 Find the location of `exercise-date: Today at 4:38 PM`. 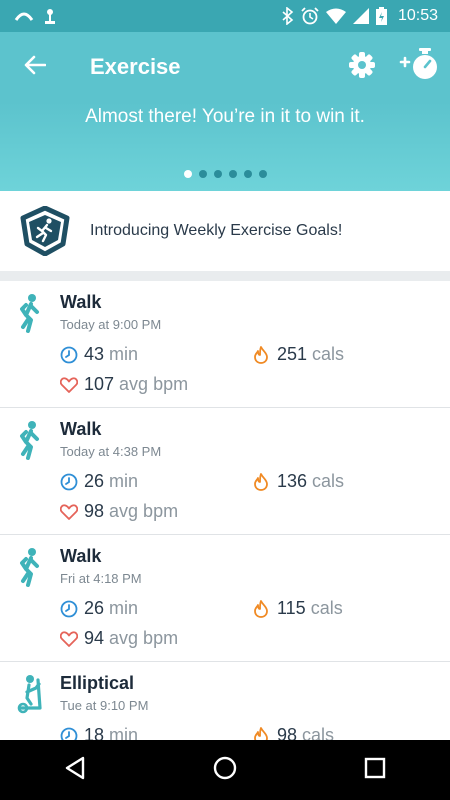

exercise-date: Today at 4:38 PM is located at coordinates (111, 451).